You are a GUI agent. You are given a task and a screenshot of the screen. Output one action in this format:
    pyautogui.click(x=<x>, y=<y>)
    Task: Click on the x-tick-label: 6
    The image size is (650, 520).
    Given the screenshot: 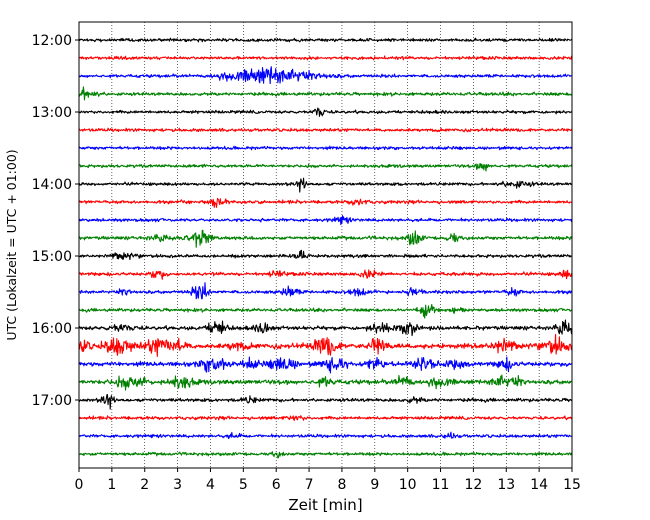 What is the action you would take?
    pyautogui.click(x=276, y=485)
    